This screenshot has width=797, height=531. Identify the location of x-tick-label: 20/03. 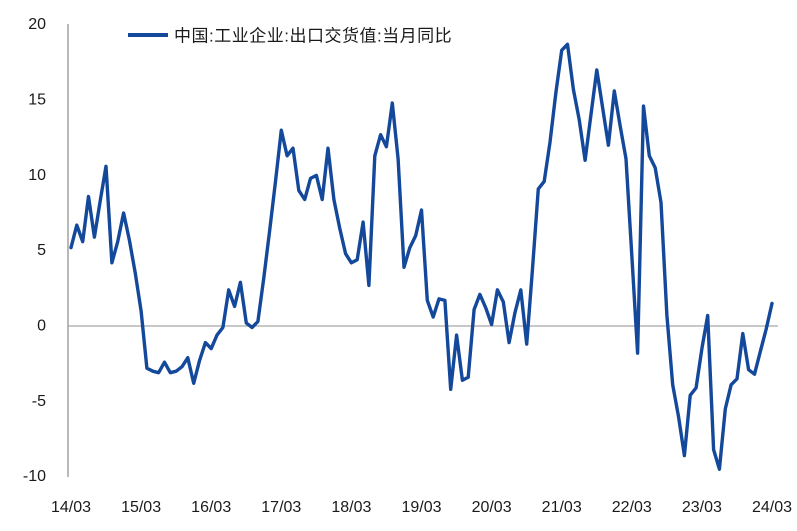
(492, 507).